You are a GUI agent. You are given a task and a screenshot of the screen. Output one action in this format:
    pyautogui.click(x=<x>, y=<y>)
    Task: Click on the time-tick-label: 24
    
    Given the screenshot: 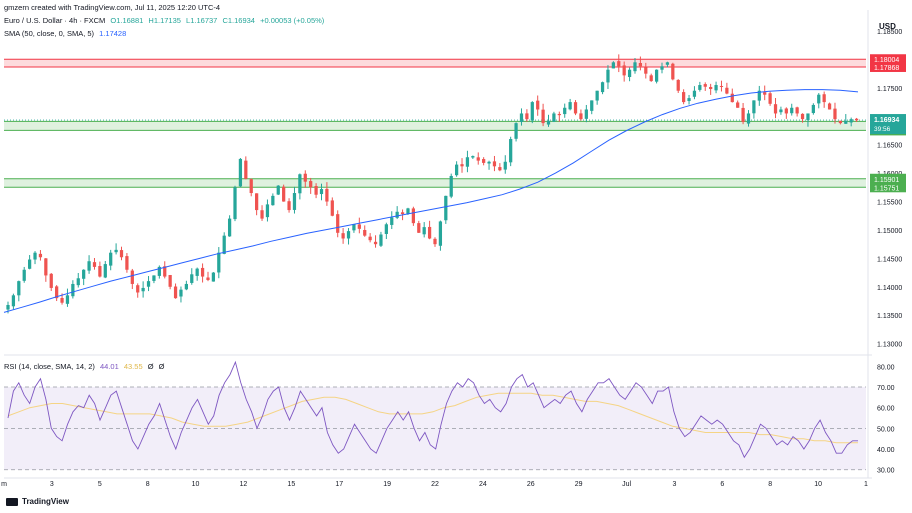 What is the action you would take?
    pyautogui.click(x=483, y=484)
    